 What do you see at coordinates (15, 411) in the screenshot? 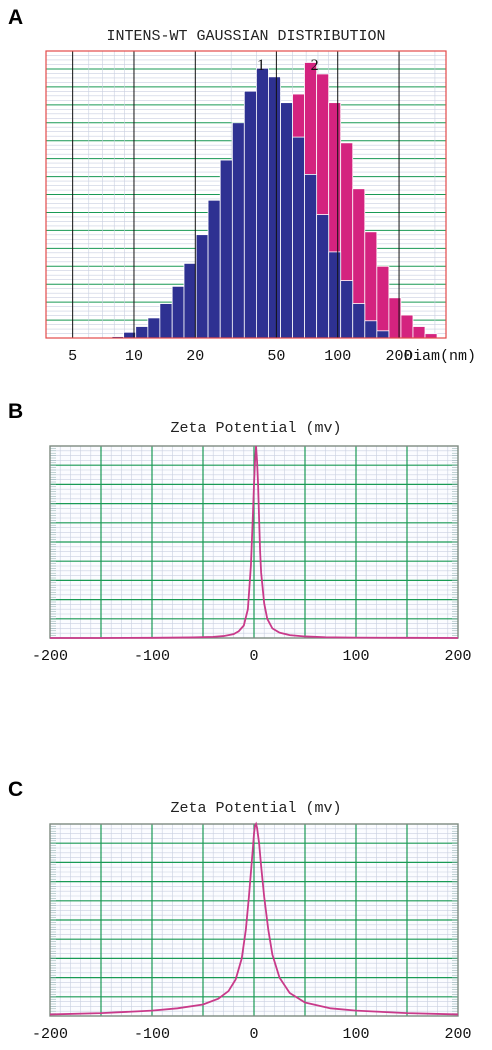
I see `panel-letter-b: B` at bounding box center [15, 411].